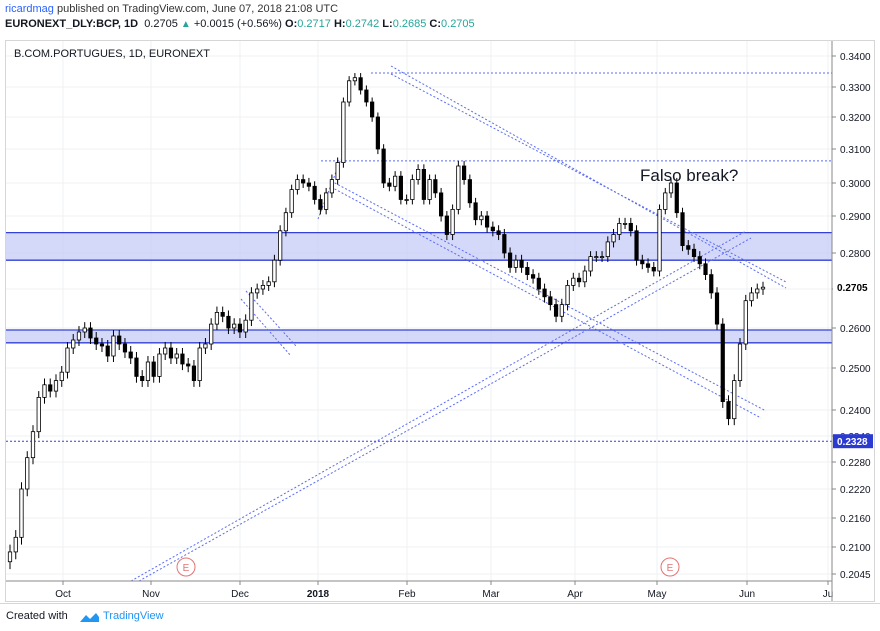 The width and height of the screenshot is (880, 631). I want to click on x-tick-label: Ju, so click(828, 594).